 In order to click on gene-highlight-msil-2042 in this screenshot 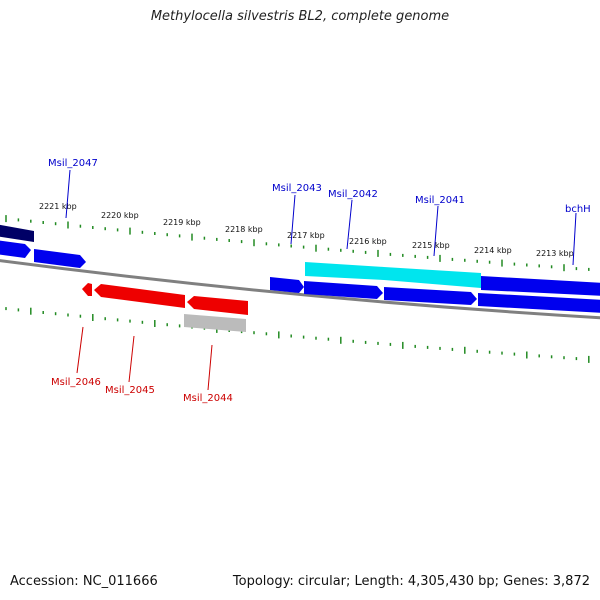, I will do `click(344, 271)`.